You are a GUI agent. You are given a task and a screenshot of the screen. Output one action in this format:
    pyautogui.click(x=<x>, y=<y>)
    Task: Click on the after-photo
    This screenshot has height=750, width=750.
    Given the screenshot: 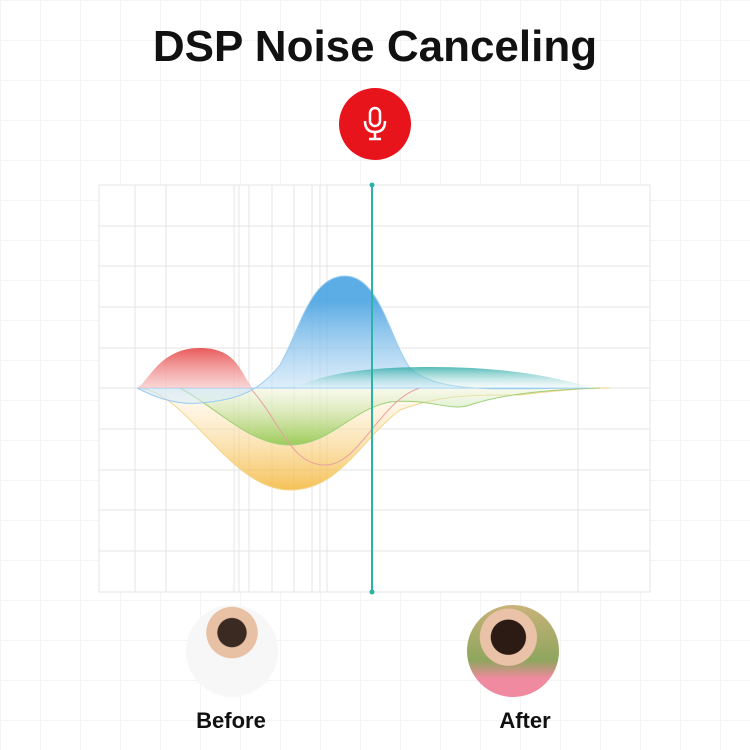 What is the action you would take?
    pyautogui.click(x=513, y=651)
    